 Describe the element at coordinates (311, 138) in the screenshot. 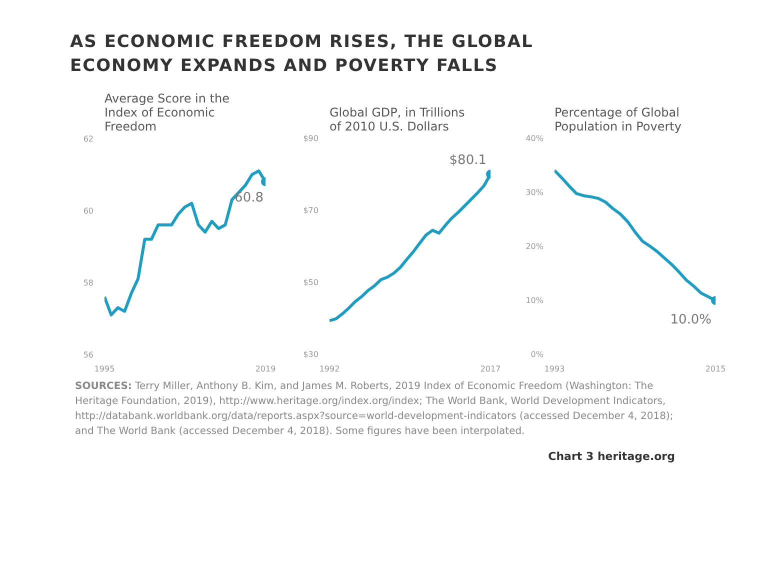

I see `y-tick-label: $90` at that location.